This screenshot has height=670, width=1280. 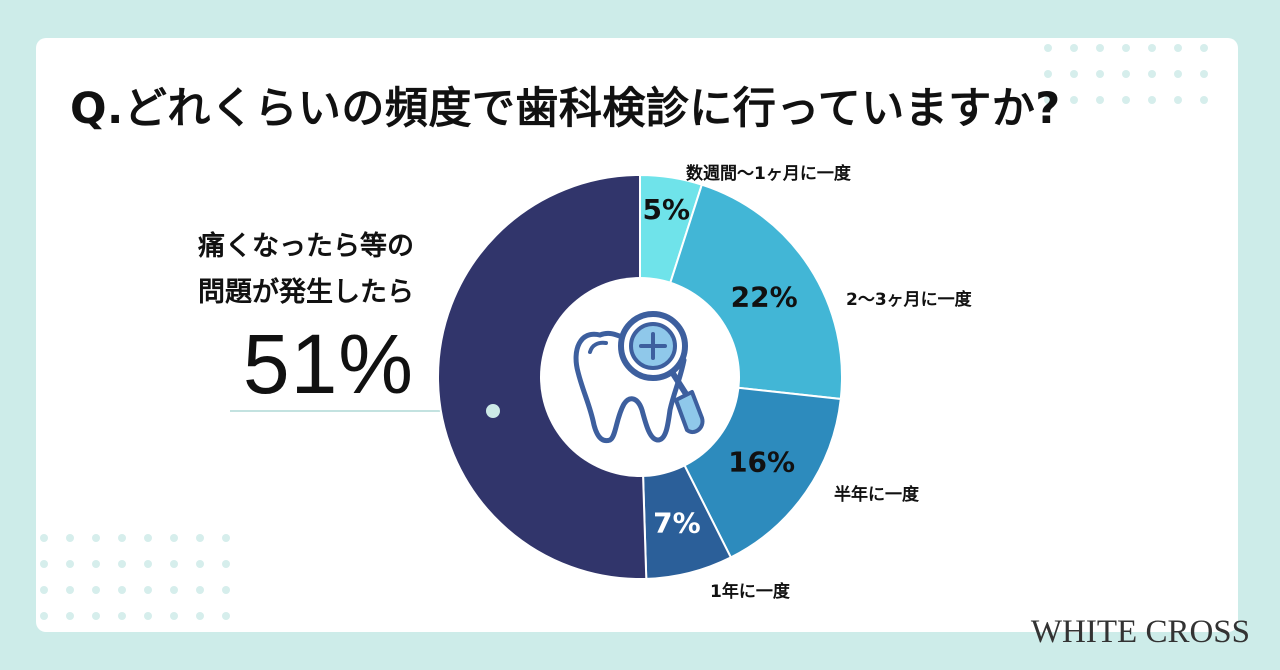 What do you see at coordinates (1135, 75) in the screenshot?
I see `decorative-dot-grid-top-right` at bounding box center [1135, 75].